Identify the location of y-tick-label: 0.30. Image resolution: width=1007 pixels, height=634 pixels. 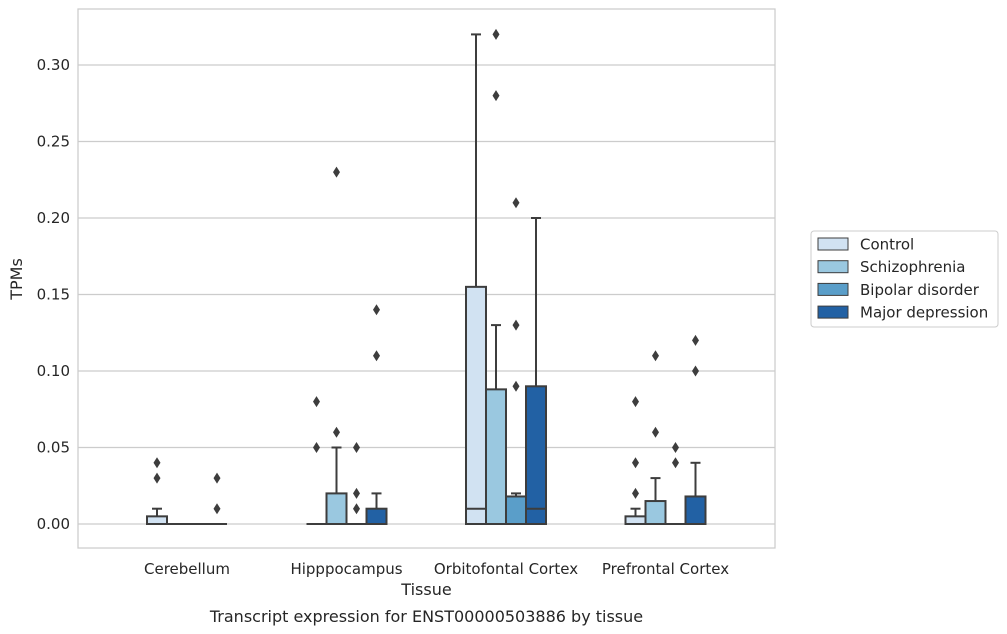
(53, 65).